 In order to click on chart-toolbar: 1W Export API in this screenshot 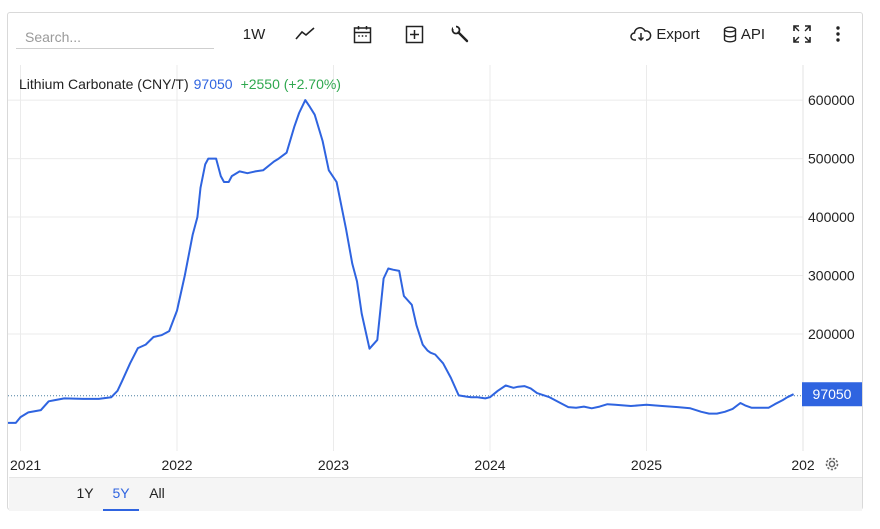, I will do `click(435, 34)`.